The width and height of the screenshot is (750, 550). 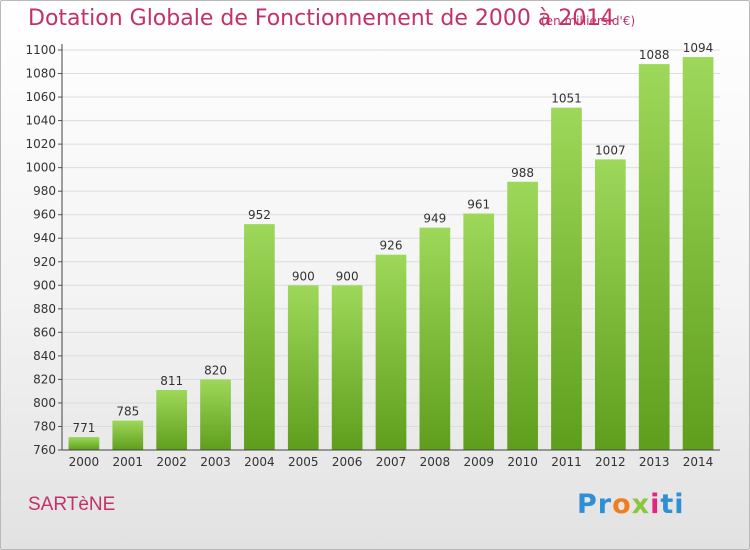 What do you see at coordinates (44, 309) in the screenshot?
I see `y-tick-label: 880` at bounding box center [44, 309].